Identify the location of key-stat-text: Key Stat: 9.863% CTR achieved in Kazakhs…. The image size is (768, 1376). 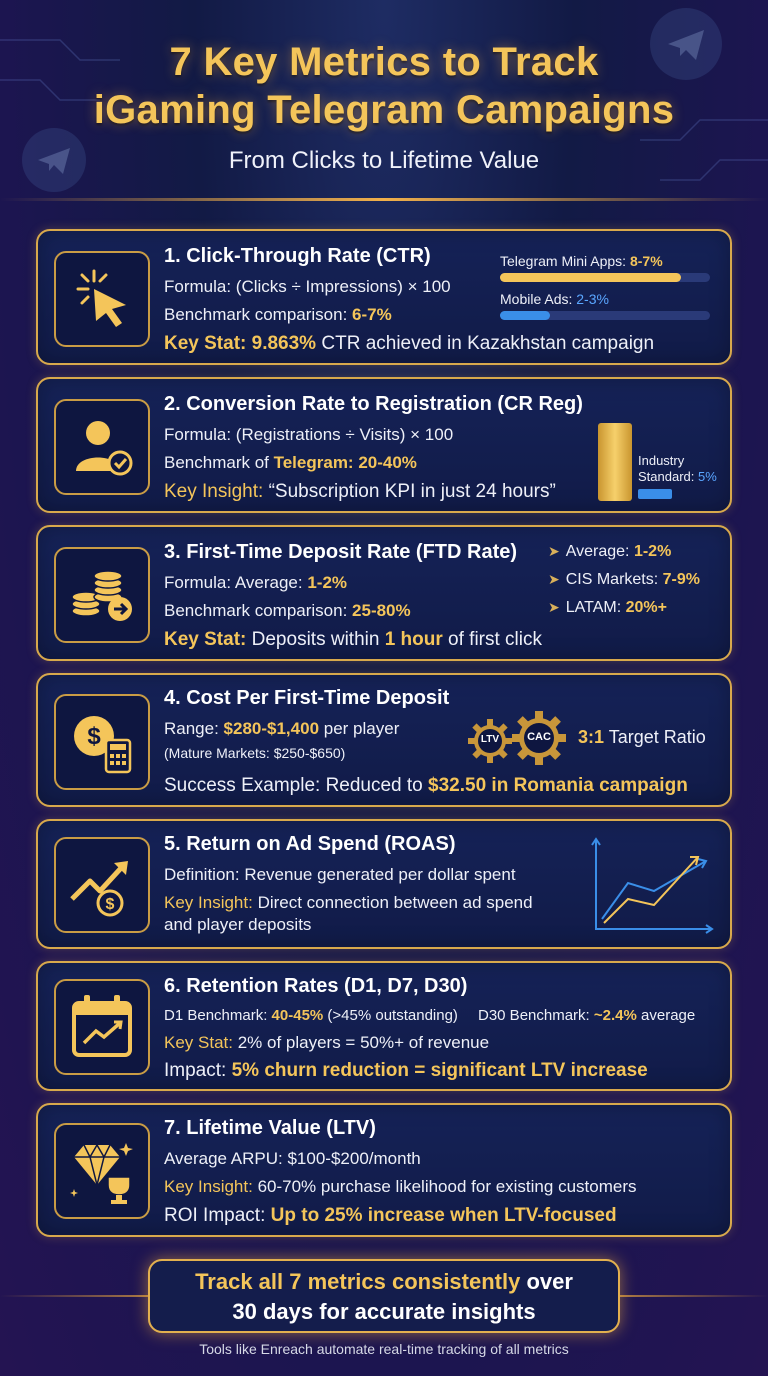
(409, 343).